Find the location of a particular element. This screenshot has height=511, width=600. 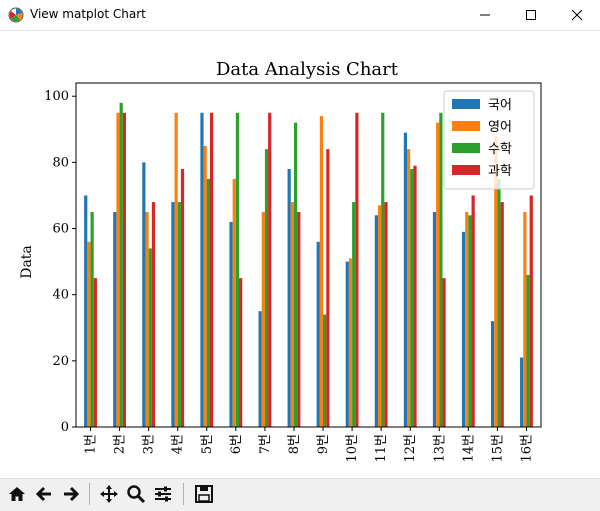

y-tick-label: 40 is located at coordinates (60, 295).